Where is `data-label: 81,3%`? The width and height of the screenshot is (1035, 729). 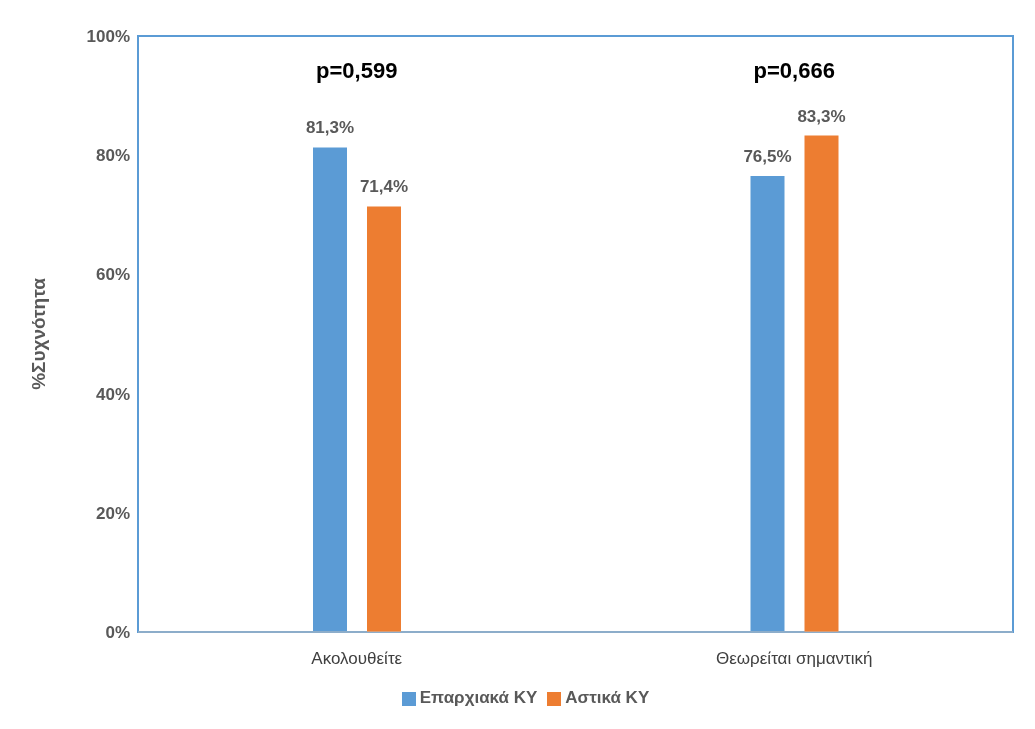 data-label: 81,3% is located at coordinates (330, 128).